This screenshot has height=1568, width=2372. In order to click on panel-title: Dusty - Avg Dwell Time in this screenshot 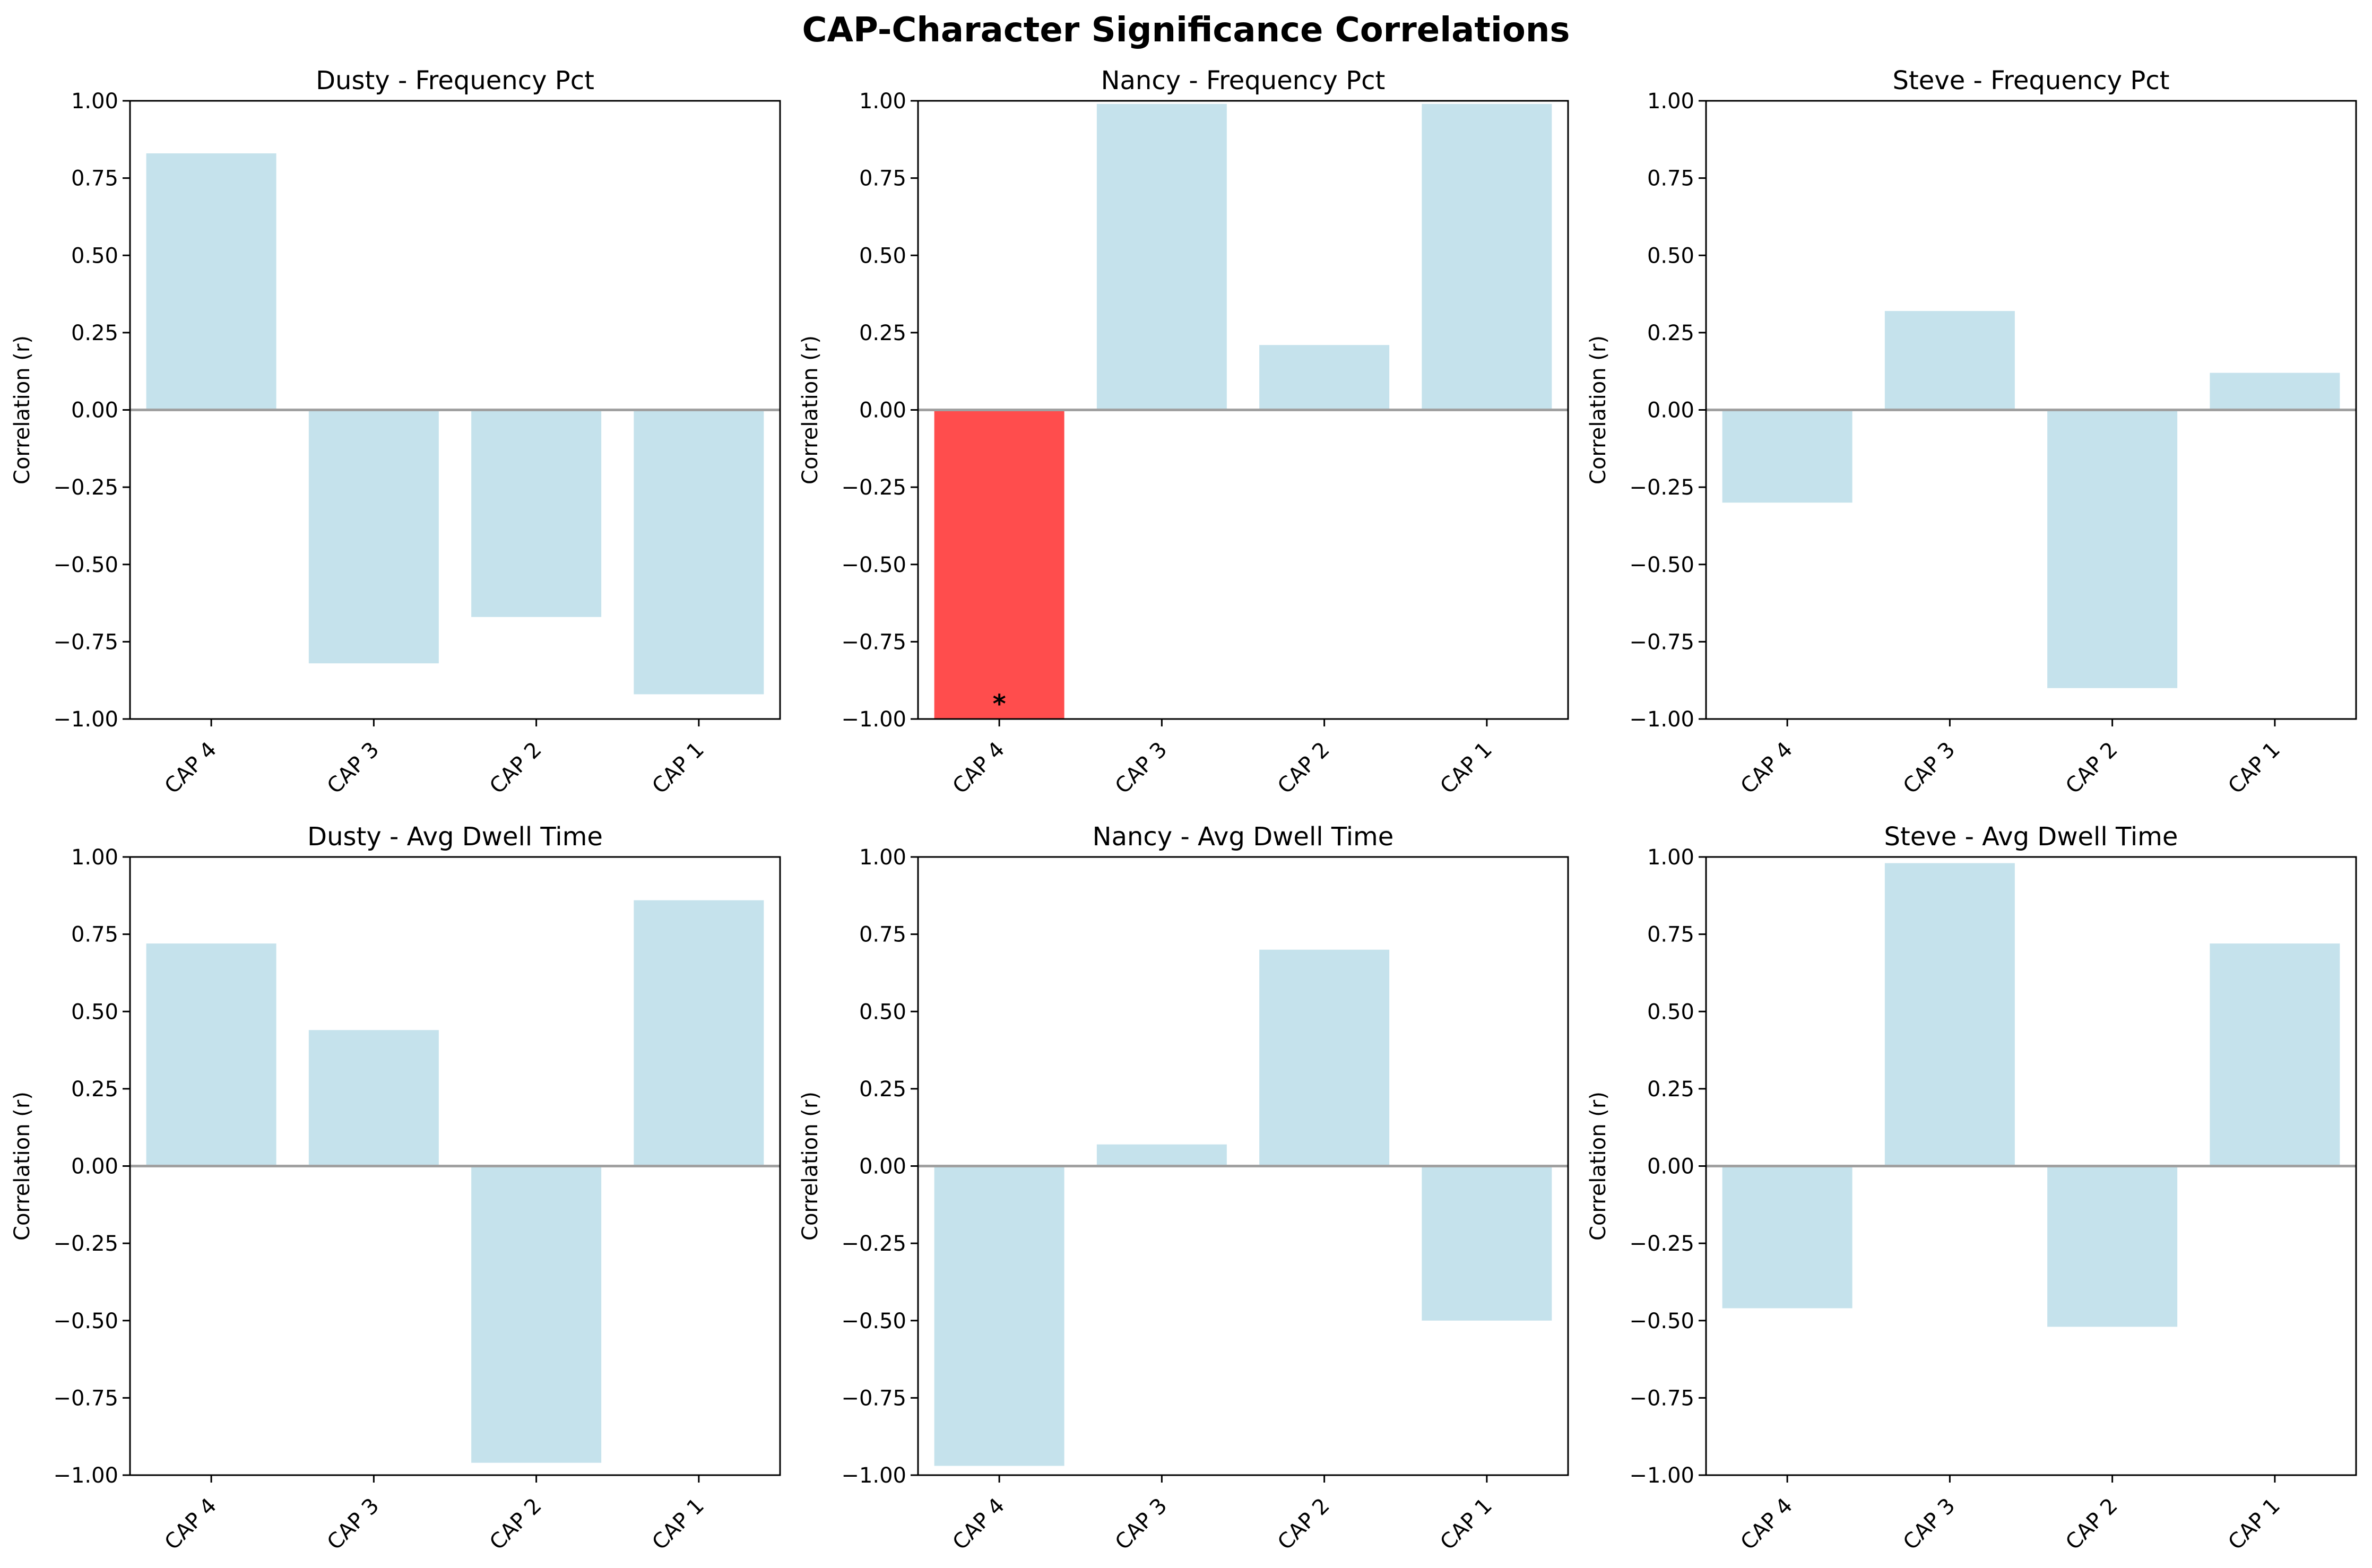, I will do `click(455, 837)`.